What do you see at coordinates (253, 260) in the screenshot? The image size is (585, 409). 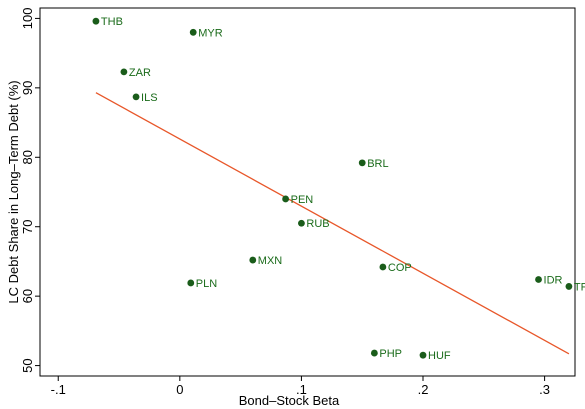 I see `data-point-mxn` at bounding box center [253, 260].